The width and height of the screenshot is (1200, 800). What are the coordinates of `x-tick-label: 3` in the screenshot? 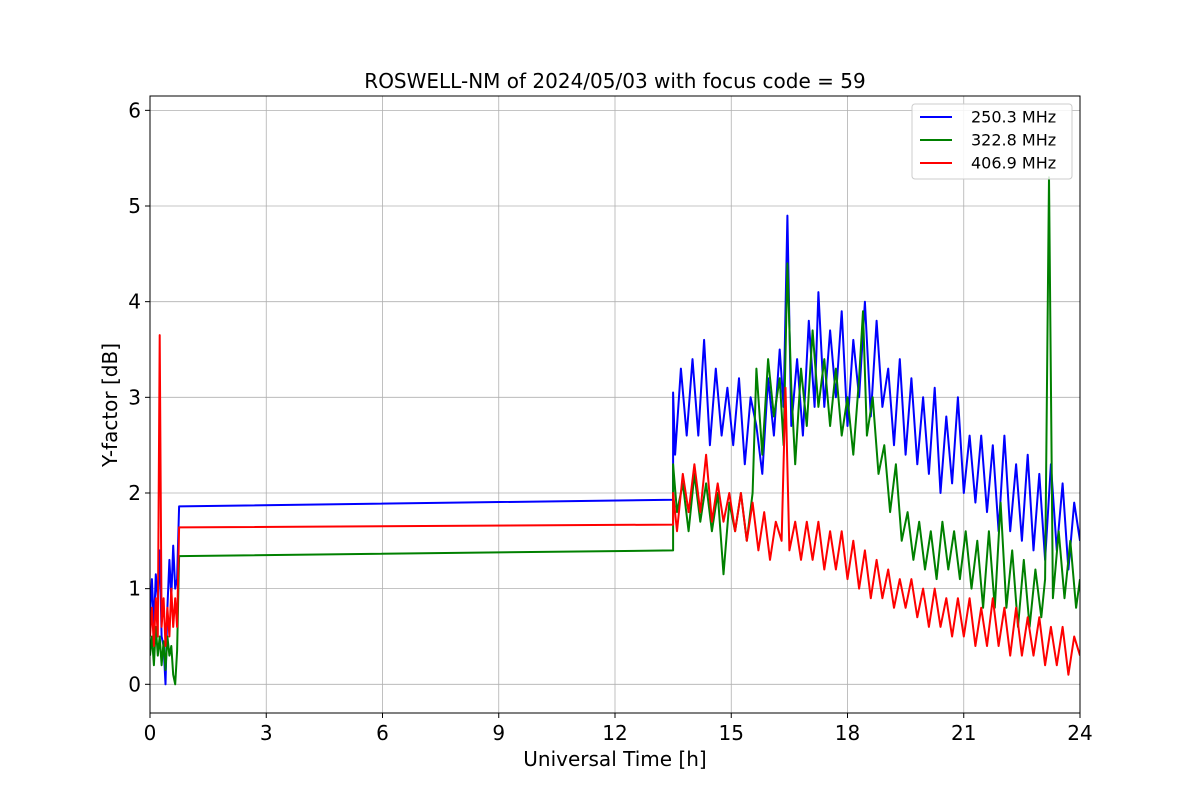 It's located at (266, 733).